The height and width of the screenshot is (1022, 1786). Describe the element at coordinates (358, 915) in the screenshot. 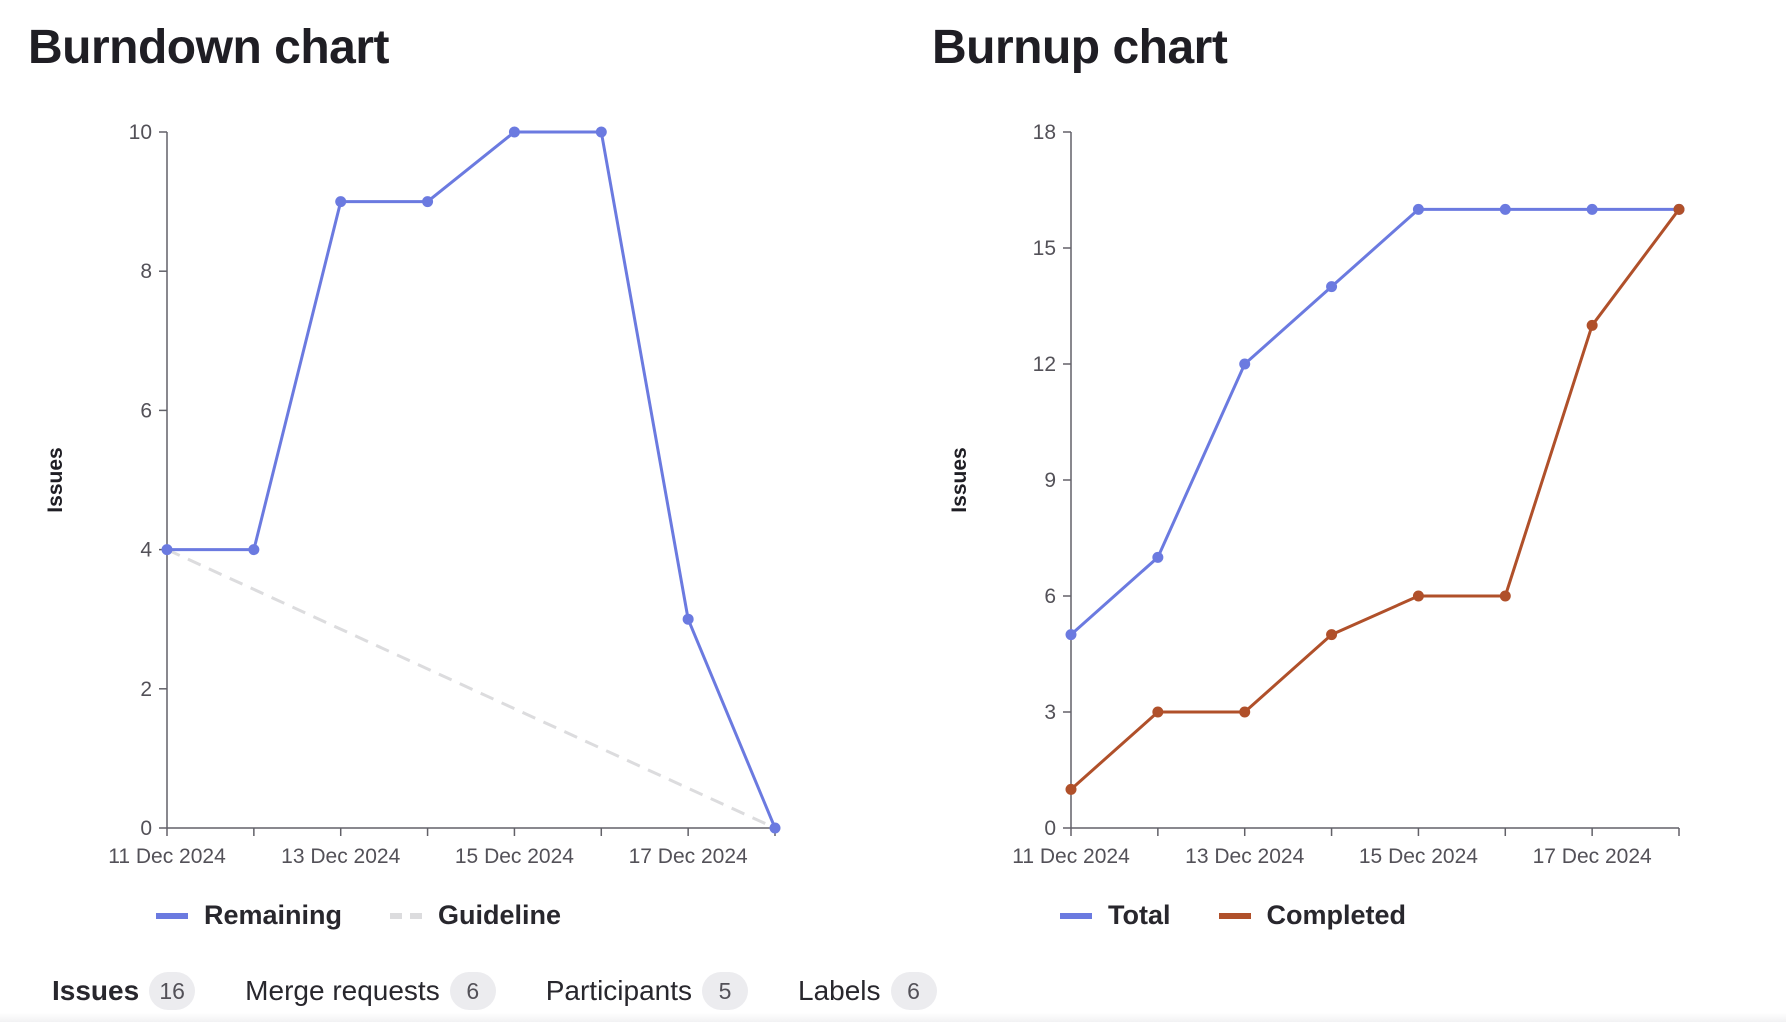

I see `burndown-legend: Remaining Guideline` at that location.